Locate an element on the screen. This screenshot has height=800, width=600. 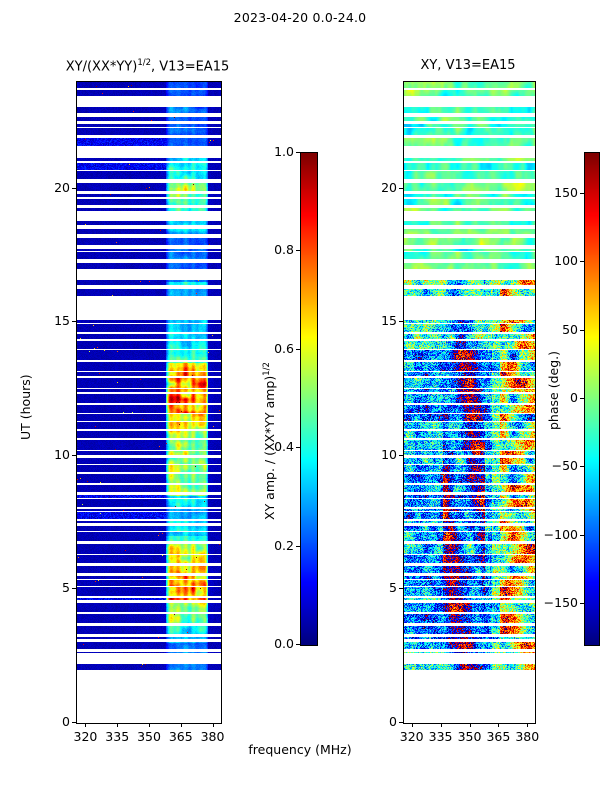
amplitude-colorbar-tick-label: 0.6 is located at coordinates (284, 348).